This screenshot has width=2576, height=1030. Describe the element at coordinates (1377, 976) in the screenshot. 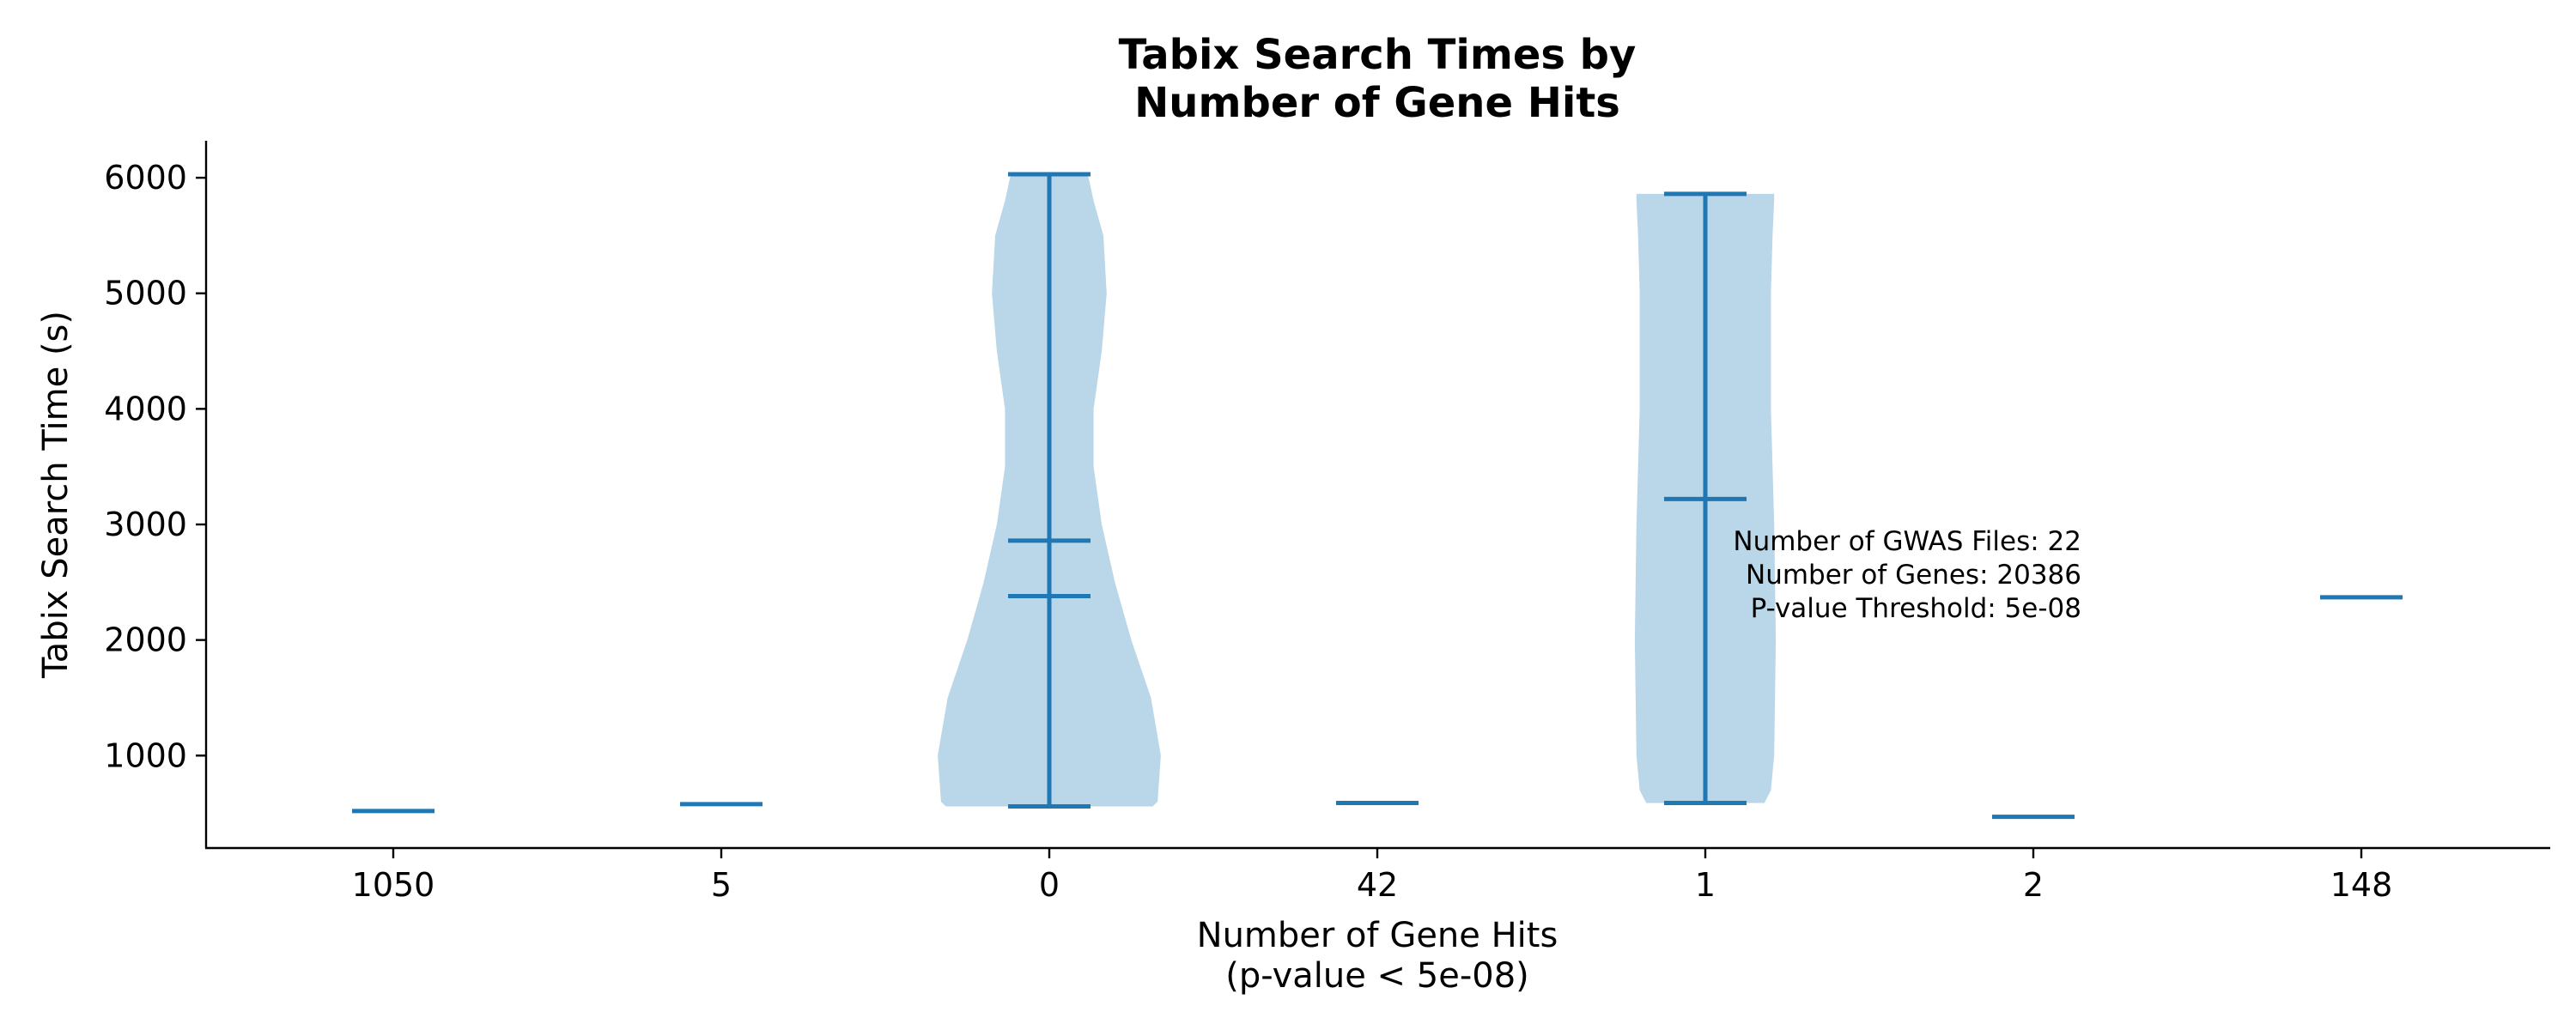

I see `x-axis-label-line-2: (p-value < 5e-08)` at that location.